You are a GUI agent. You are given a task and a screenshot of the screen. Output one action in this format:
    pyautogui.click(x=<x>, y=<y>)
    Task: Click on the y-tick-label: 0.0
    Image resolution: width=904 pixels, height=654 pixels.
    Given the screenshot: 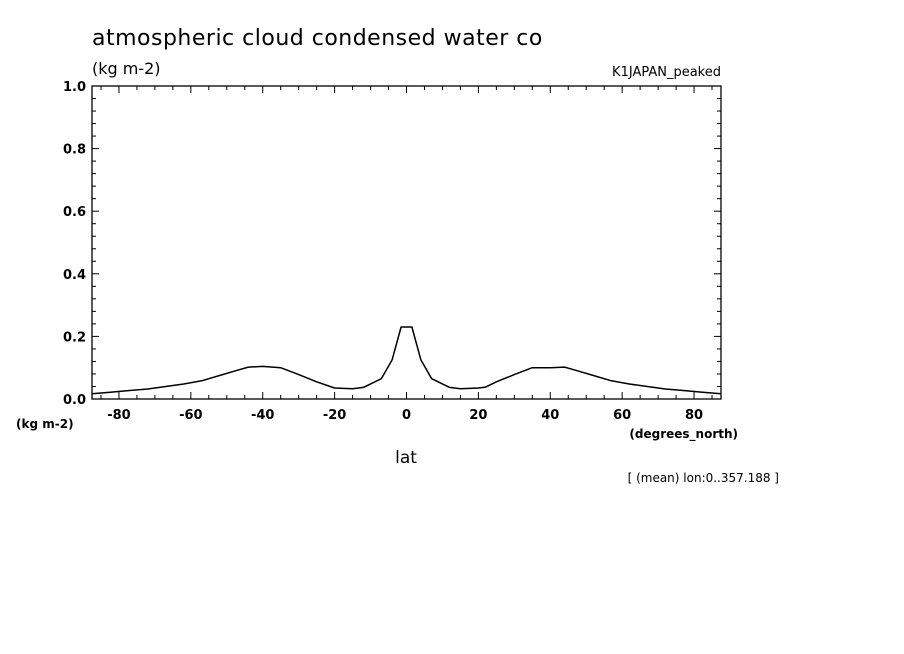 What is the action you would take?
    pyautogui.click(x=74, y=400)
    